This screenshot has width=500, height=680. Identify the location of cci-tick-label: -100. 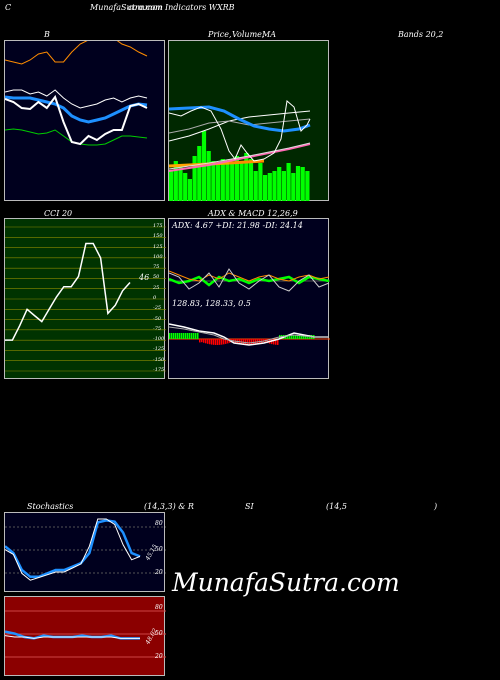
(159, 339).